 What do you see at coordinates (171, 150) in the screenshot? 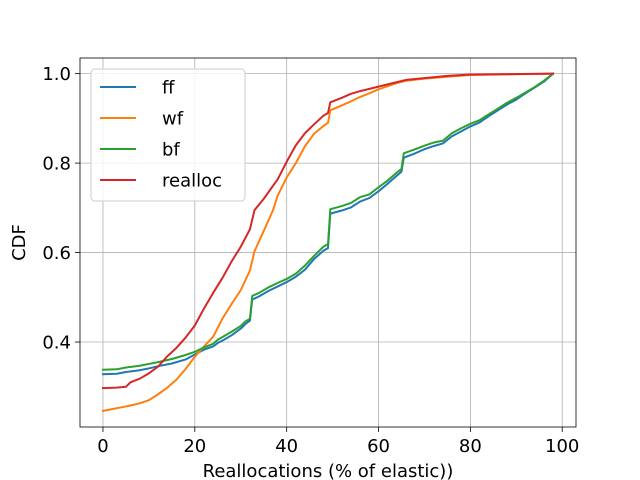
I see `legend-label-bf: bf` at bounding box center [171, 150].